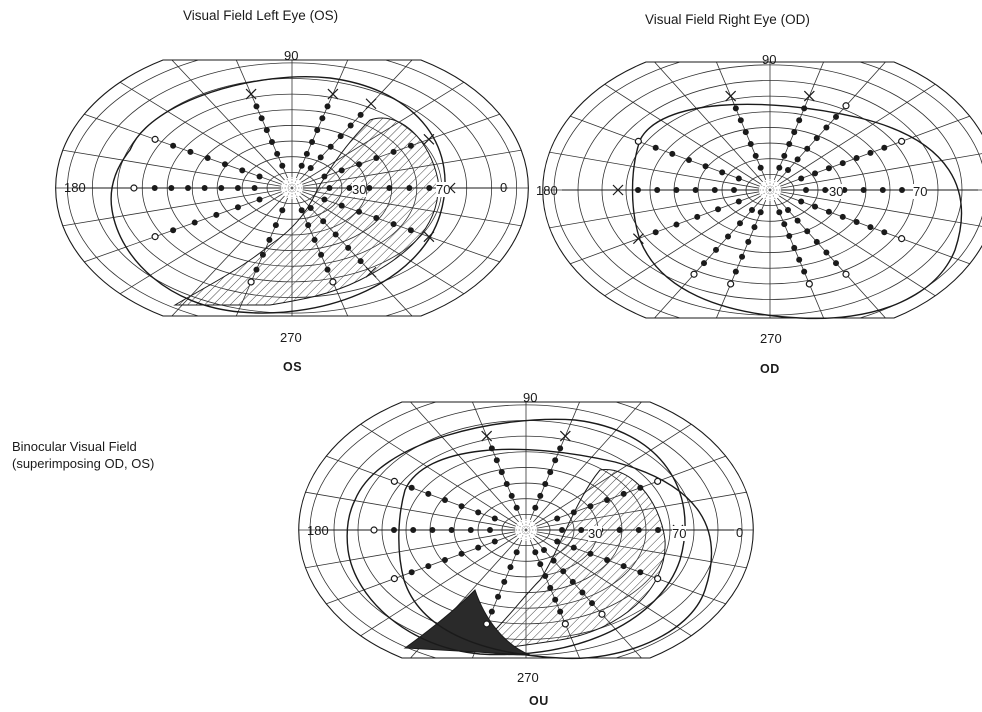  What do you see at coordinates (679, 533) in the screenshot?
I see `ou-label-70: 70` at bounding box center [679, 533].